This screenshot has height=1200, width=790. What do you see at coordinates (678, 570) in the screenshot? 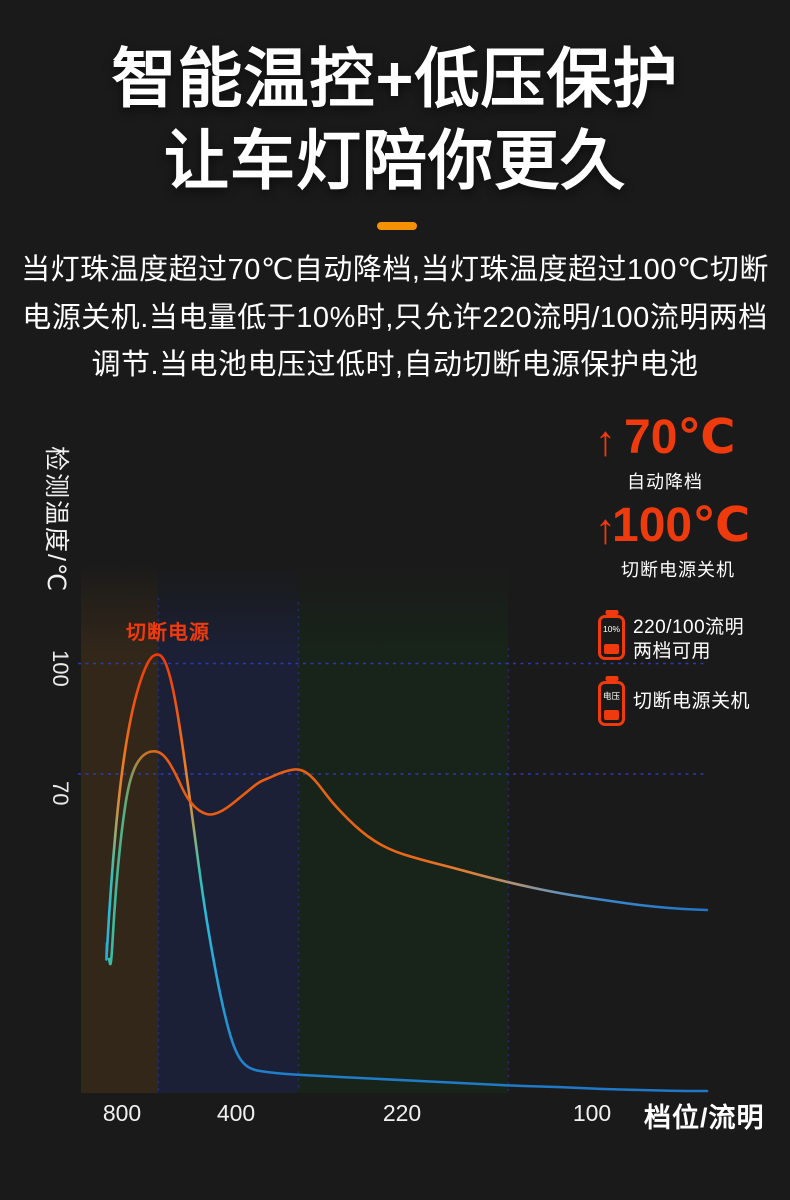
I see `threshold-100-label: 切断电源关机` at bounding box center [678, 570].